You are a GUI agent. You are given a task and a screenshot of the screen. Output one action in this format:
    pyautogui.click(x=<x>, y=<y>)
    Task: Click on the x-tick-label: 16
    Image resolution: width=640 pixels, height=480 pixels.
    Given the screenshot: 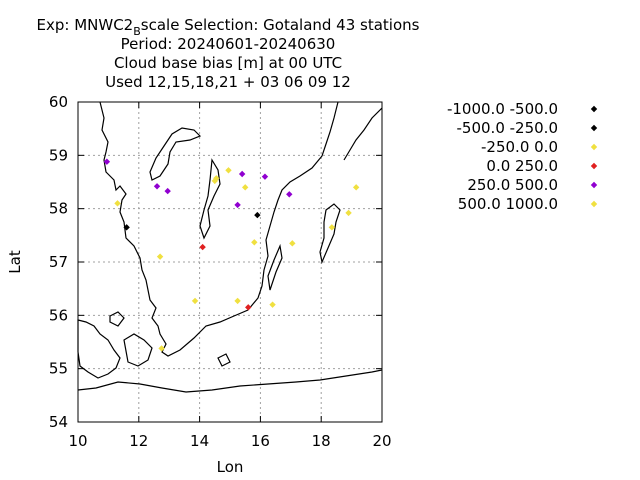 What is the action you would take?
    pyautogui.click(x=260, y=441)
    